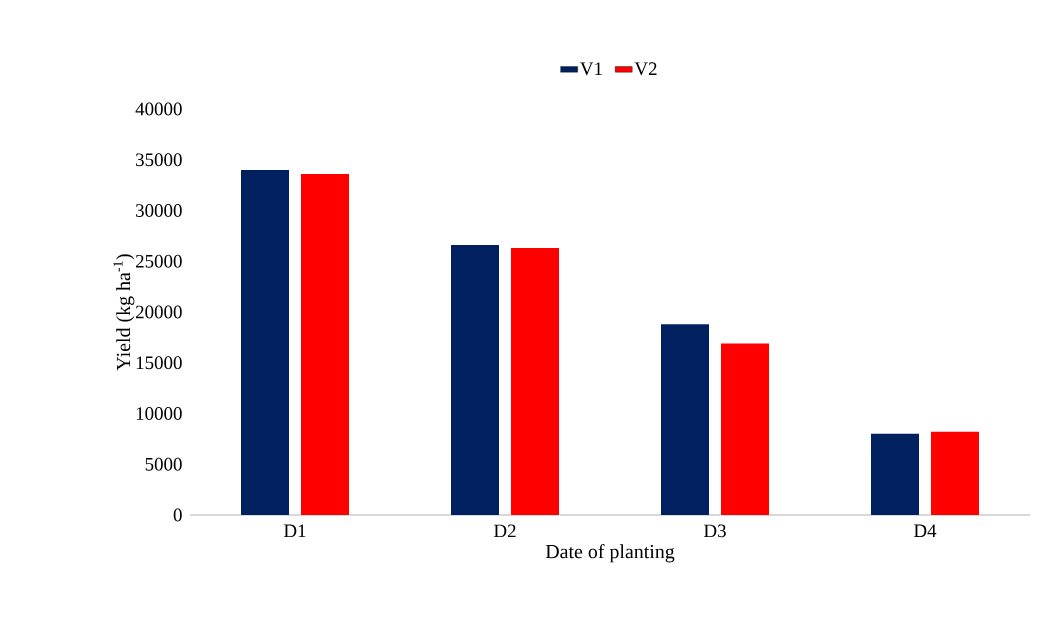  I want to click on y-tick-label: 0, so click(177, 515).